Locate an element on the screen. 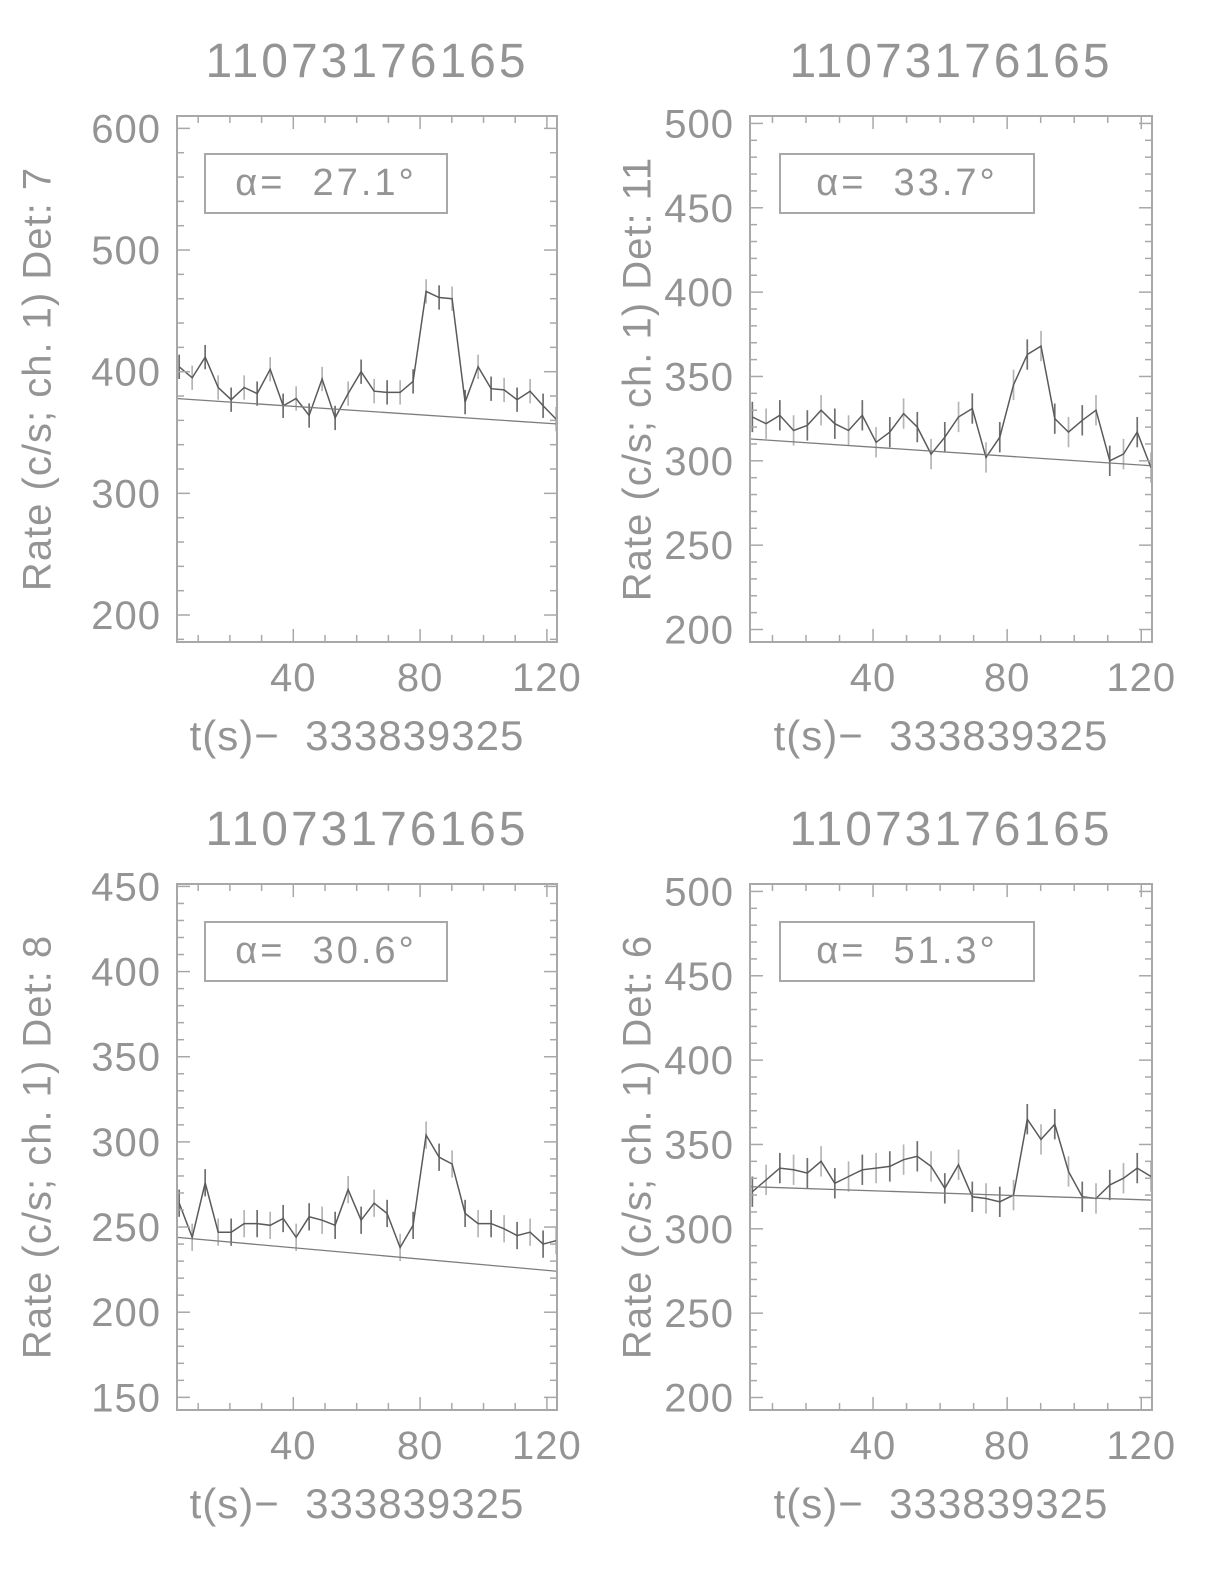 This screenshot has height=1584, width=1224. alpha-annotation-box: α= 27.1° is located at coordinates (326, 183).